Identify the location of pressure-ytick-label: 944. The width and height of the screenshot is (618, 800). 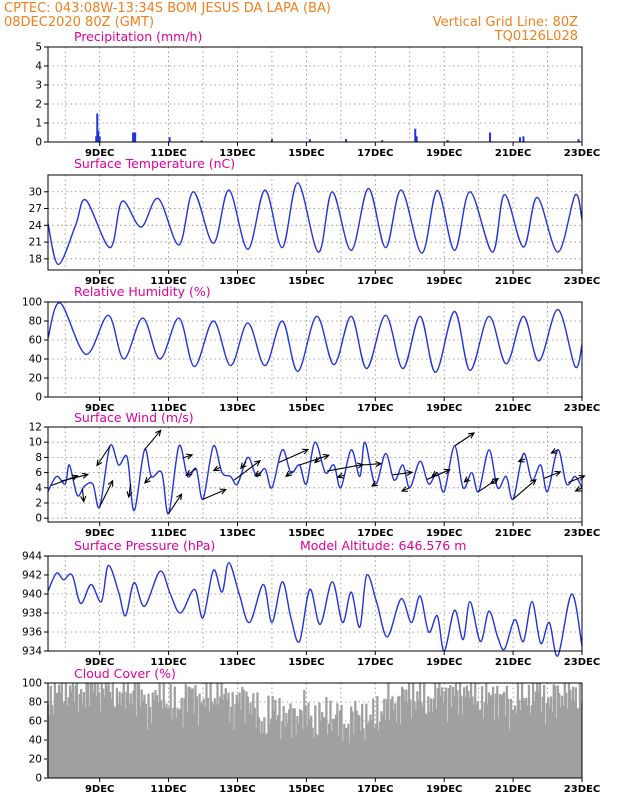
(32, 557).